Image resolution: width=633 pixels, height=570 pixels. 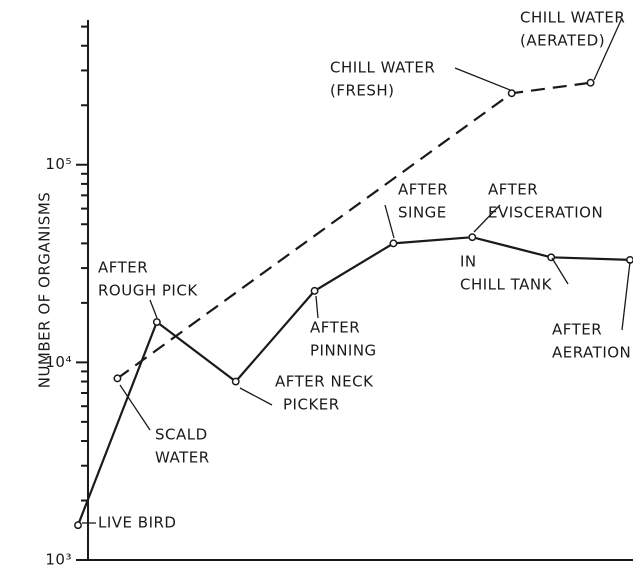 What do you see at coordinates (182, 458) in the screenshot?
I see `annotation: WATER` at bounding box center [182, 458].